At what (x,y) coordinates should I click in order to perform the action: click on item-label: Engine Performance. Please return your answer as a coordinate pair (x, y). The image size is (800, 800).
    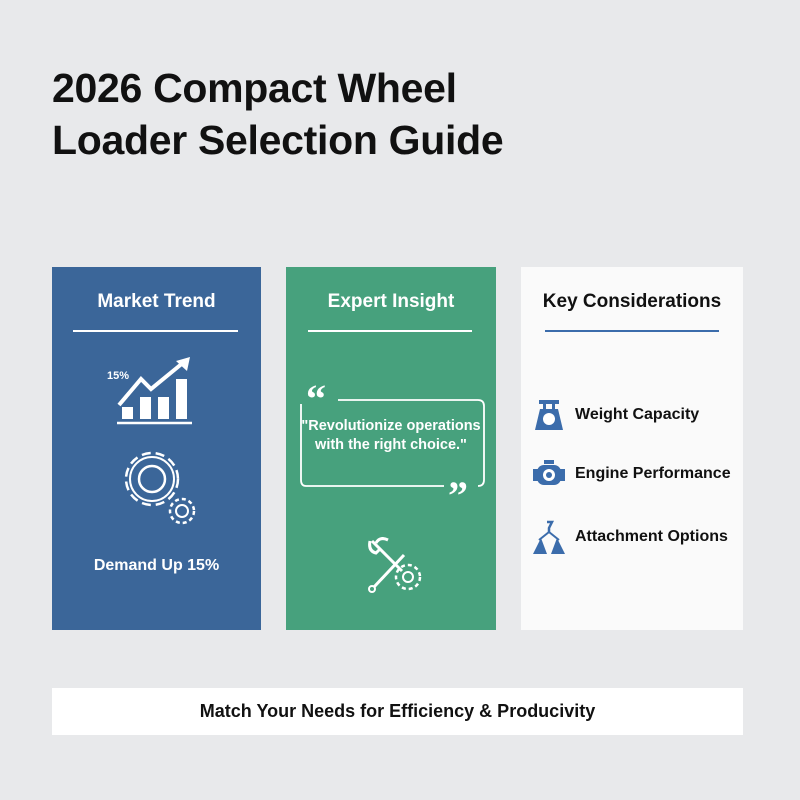
    Looking at the image, I should click on (653, 473).